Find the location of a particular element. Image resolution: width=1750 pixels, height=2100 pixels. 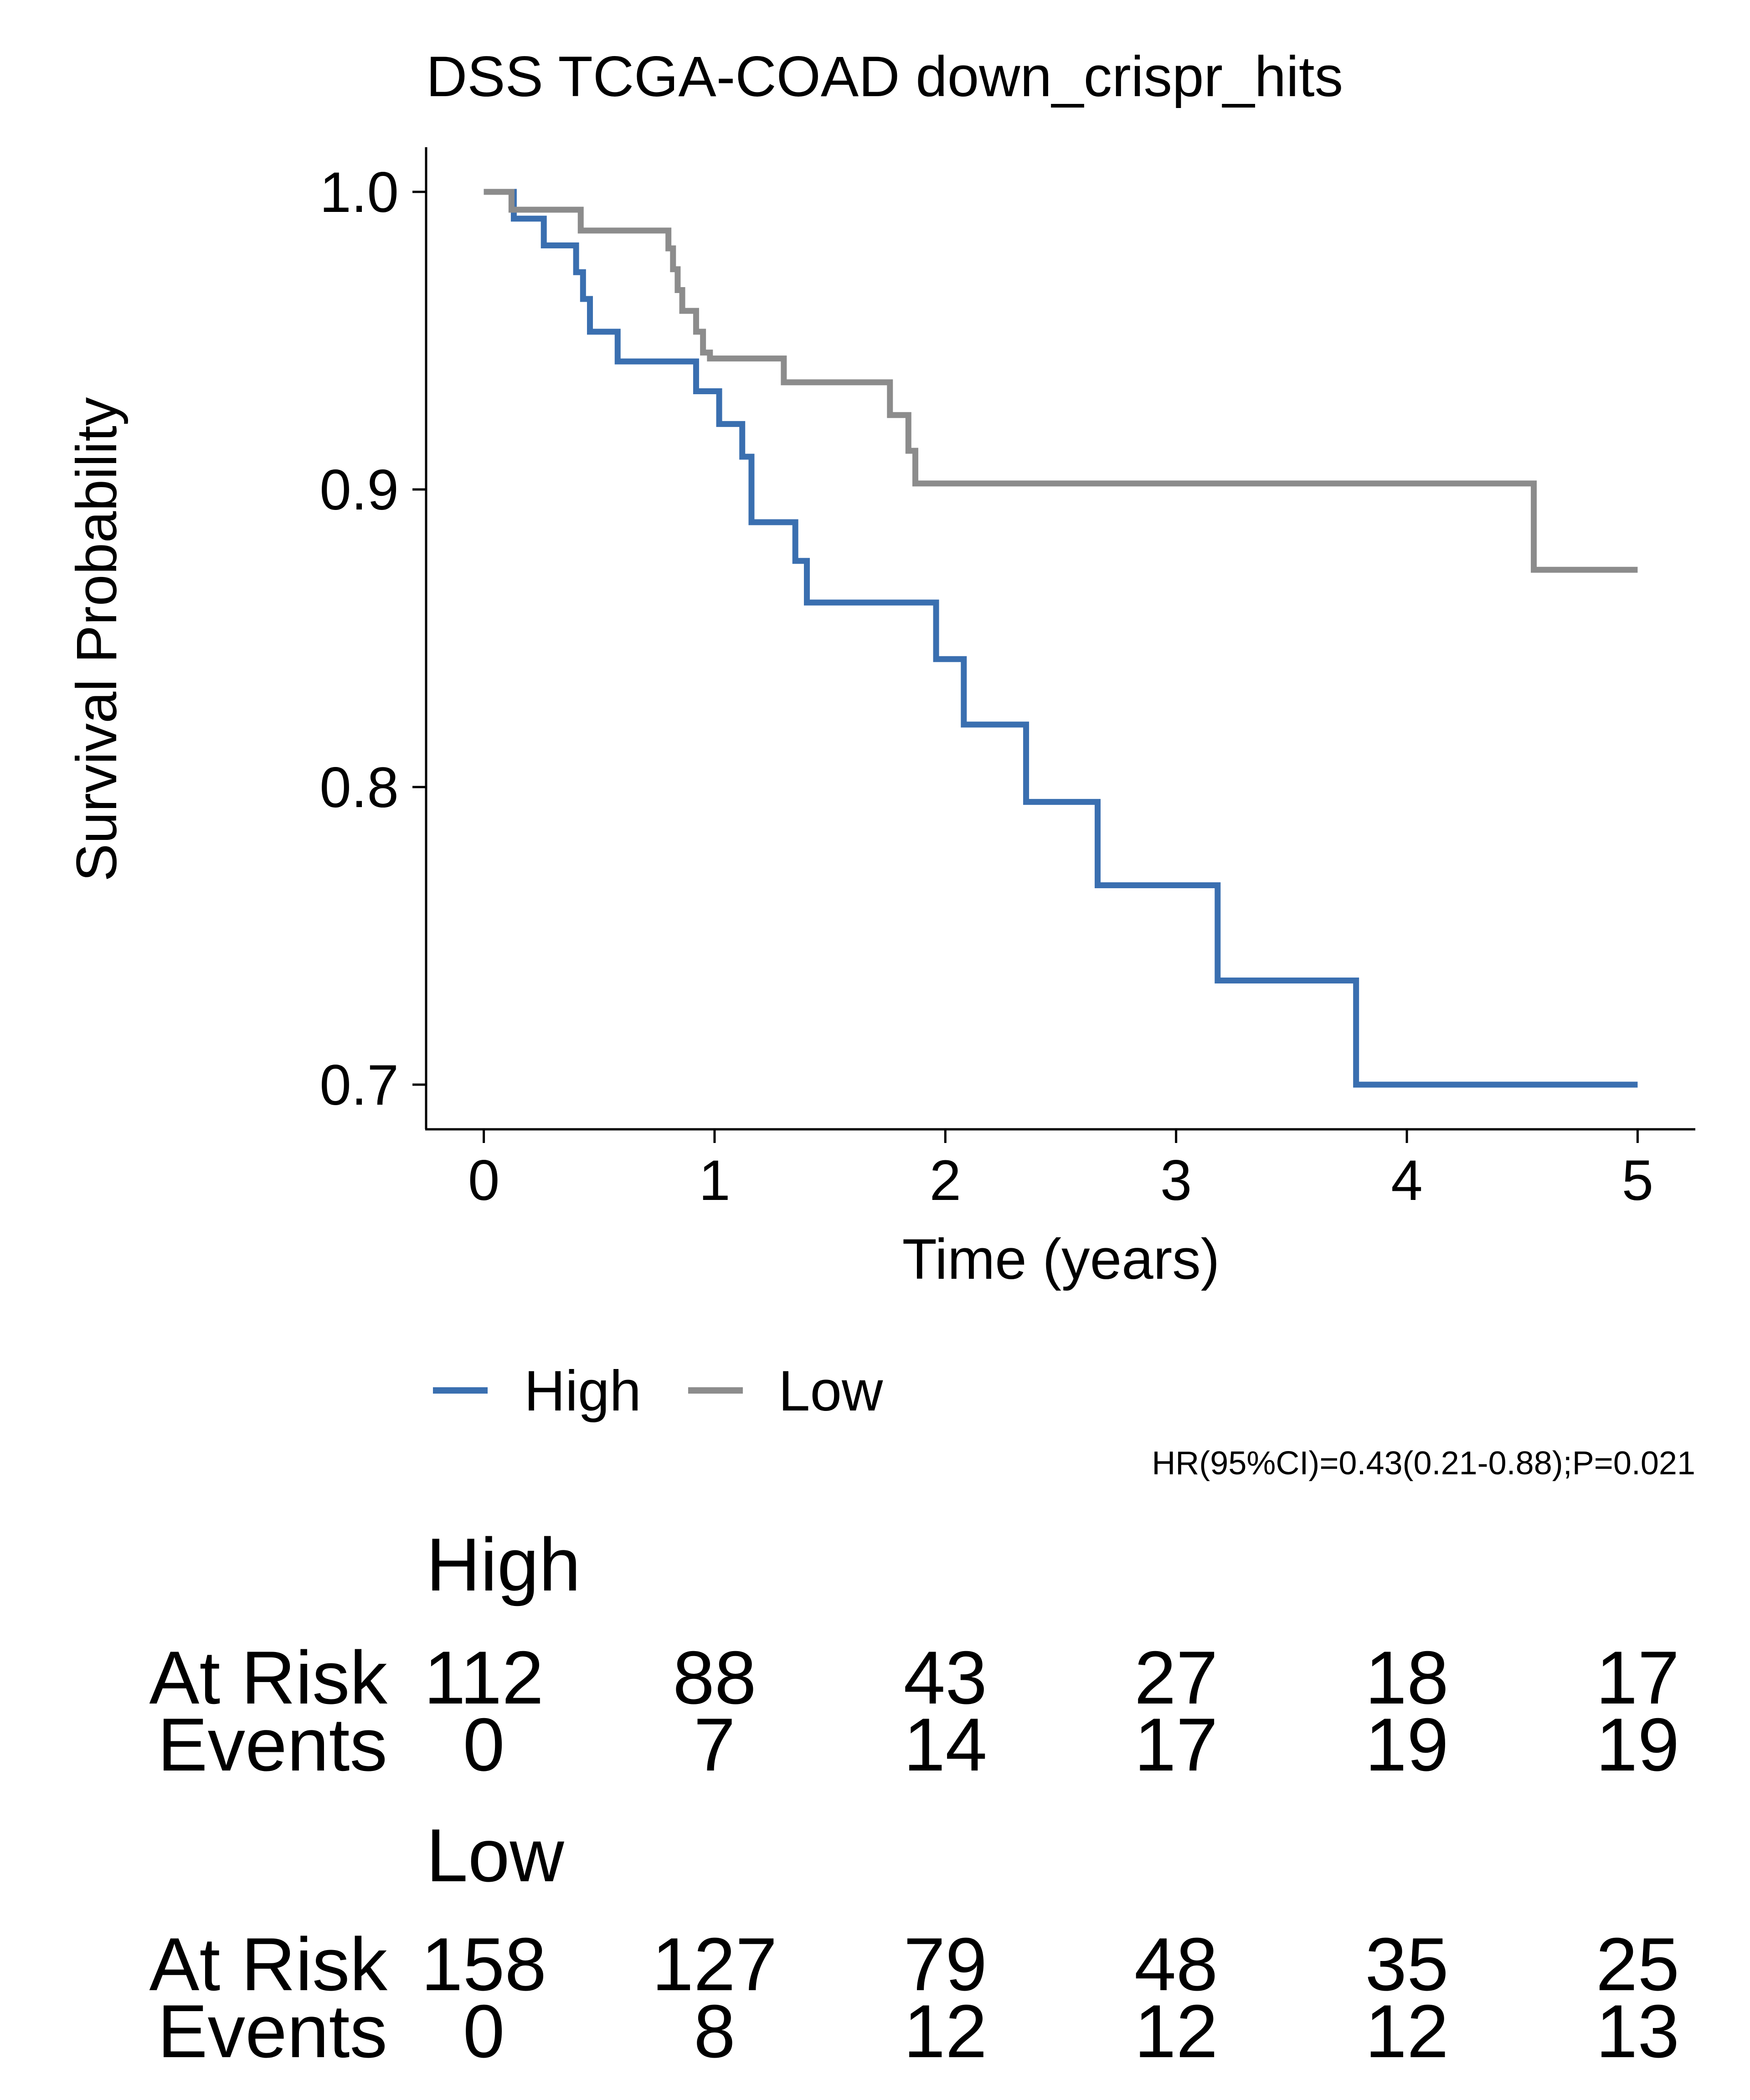

events-low-cell: 13 is located at coordinates (1638, 2031).